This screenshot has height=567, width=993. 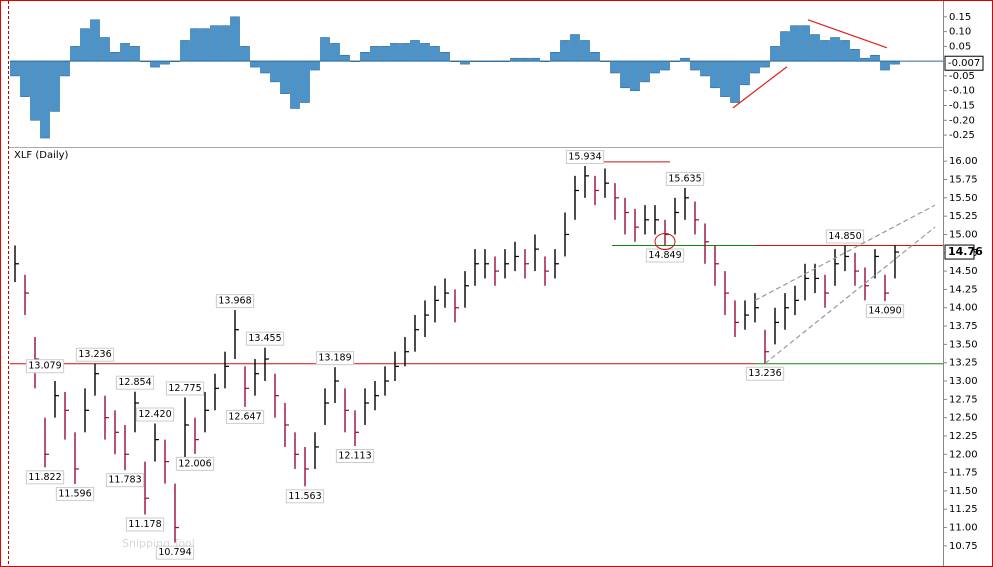 I want to click on y-tick-label: 14.50, so click(x=963, y=271).